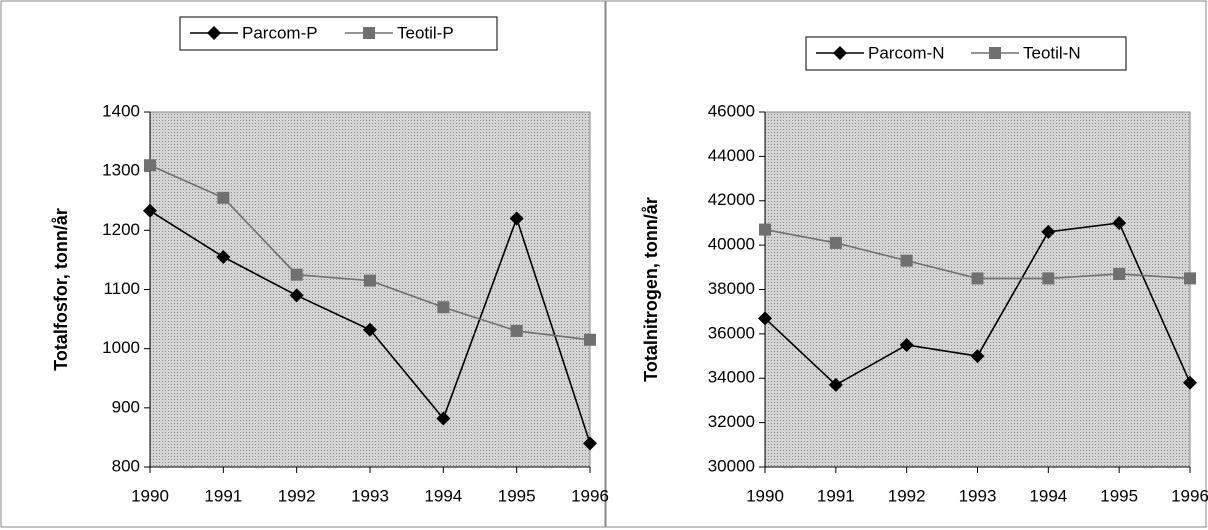 The image size is (1208, 530). Describe the element at coordinates (425, 32) in the screenshot. I see `legend-label: Teotil-P` at that location.